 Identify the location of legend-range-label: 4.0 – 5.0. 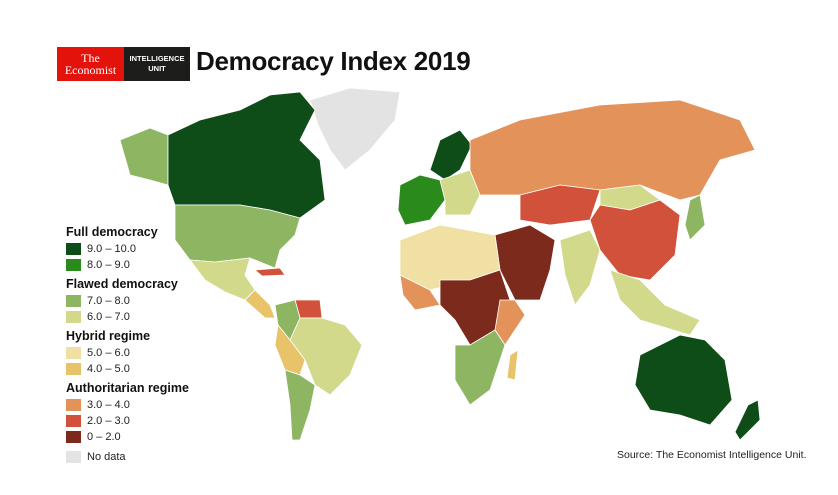
(108, 369).